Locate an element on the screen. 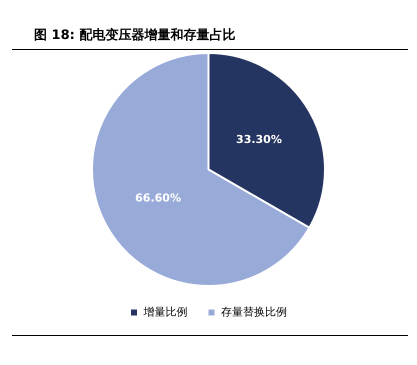  data-label: 33.30% is located at coordinates (259, 139).